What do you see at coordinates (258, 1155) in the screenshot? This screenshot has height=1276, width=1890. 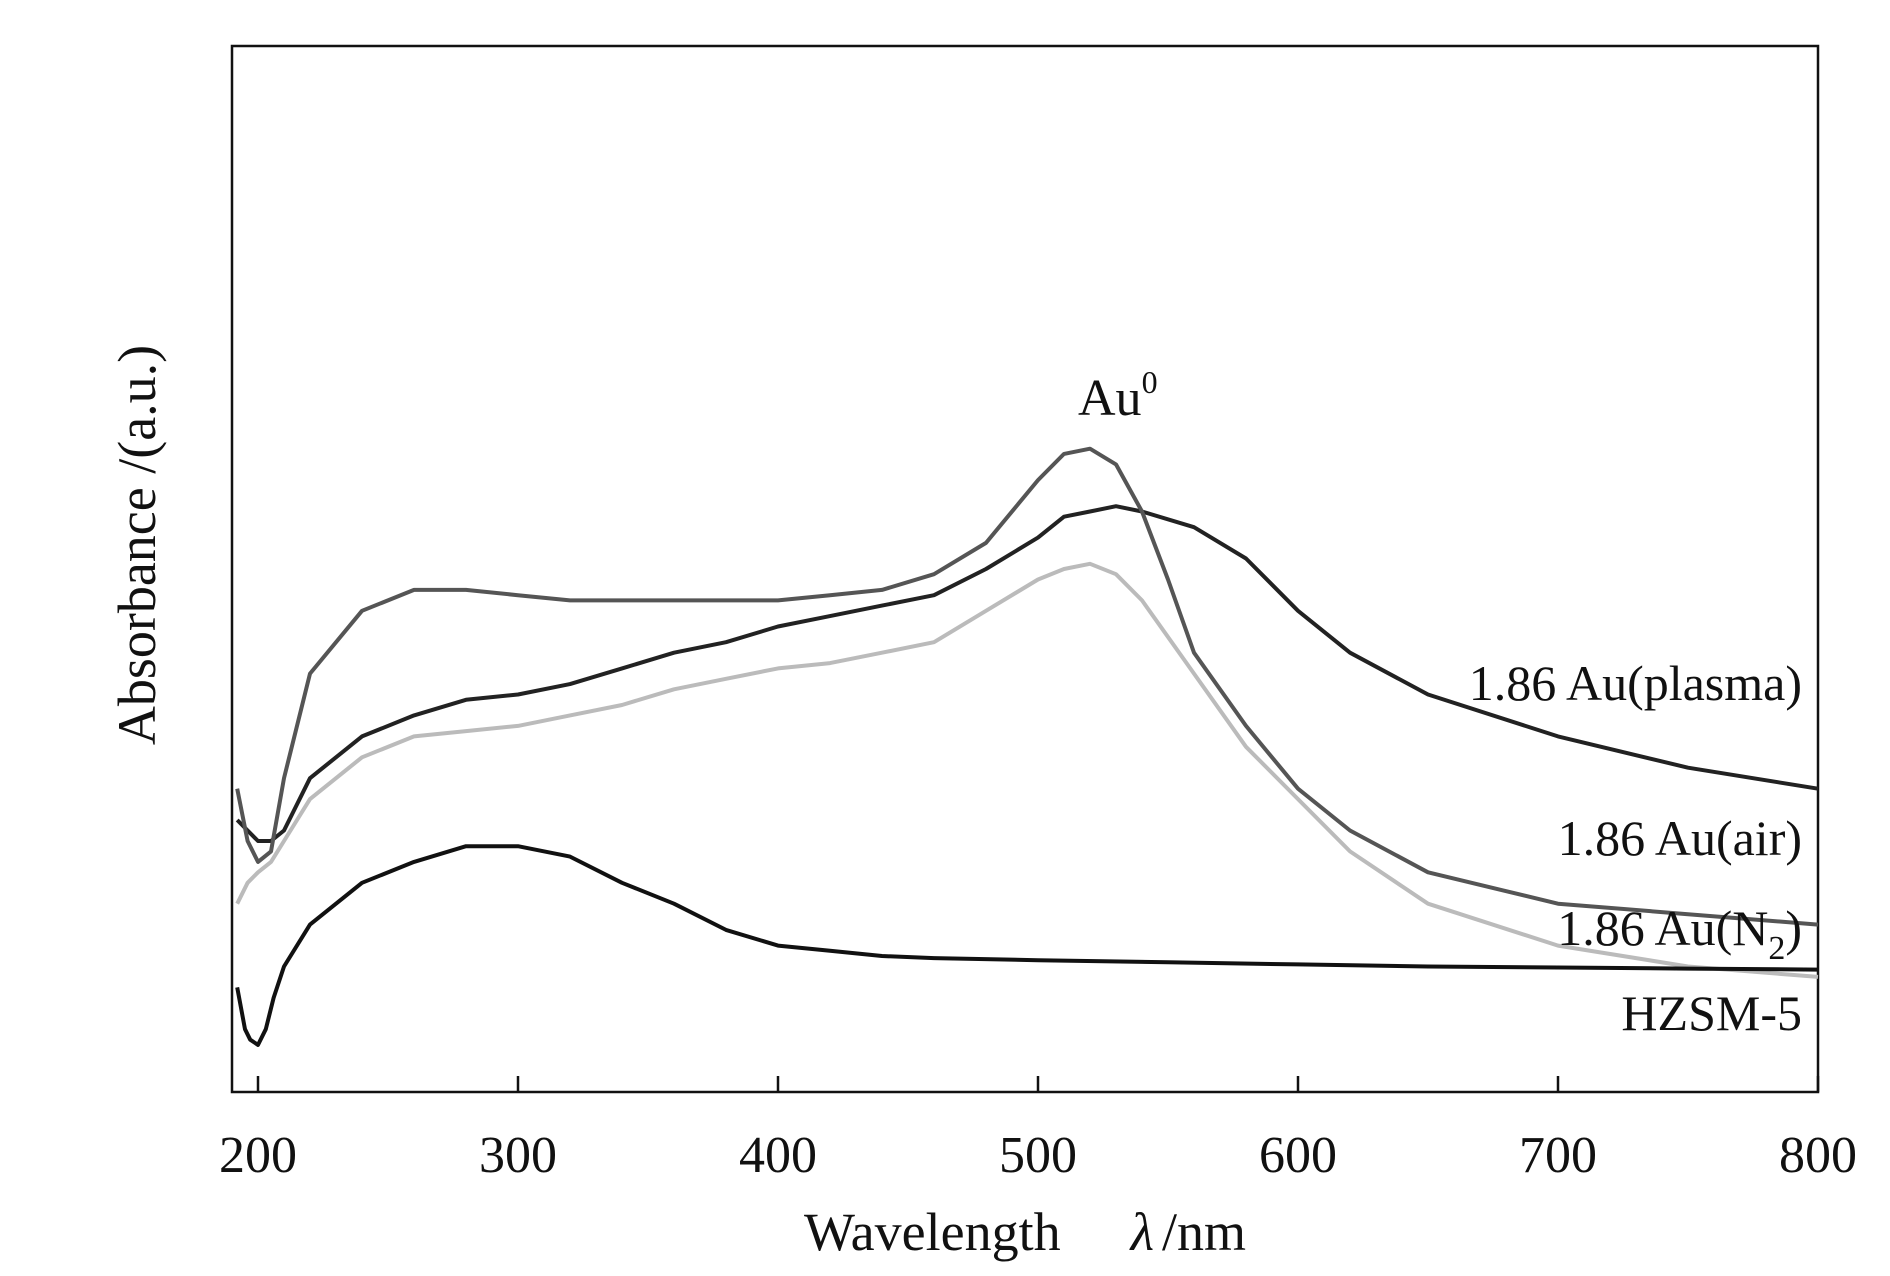 I see `x-tick-label: 200` at bounding box center [258, 1155].